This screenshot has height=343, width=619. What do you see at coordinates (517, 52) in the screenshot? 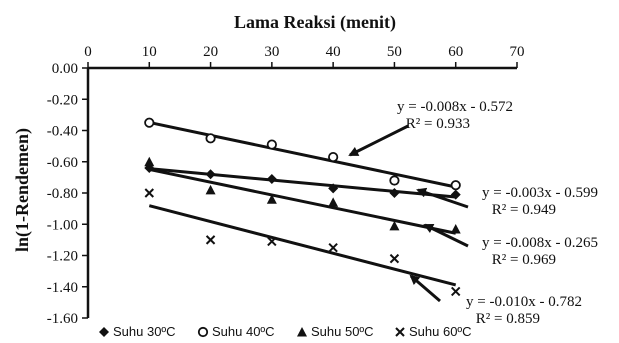
I see `x-tick-label: 70` at bounding box center [517, 52].